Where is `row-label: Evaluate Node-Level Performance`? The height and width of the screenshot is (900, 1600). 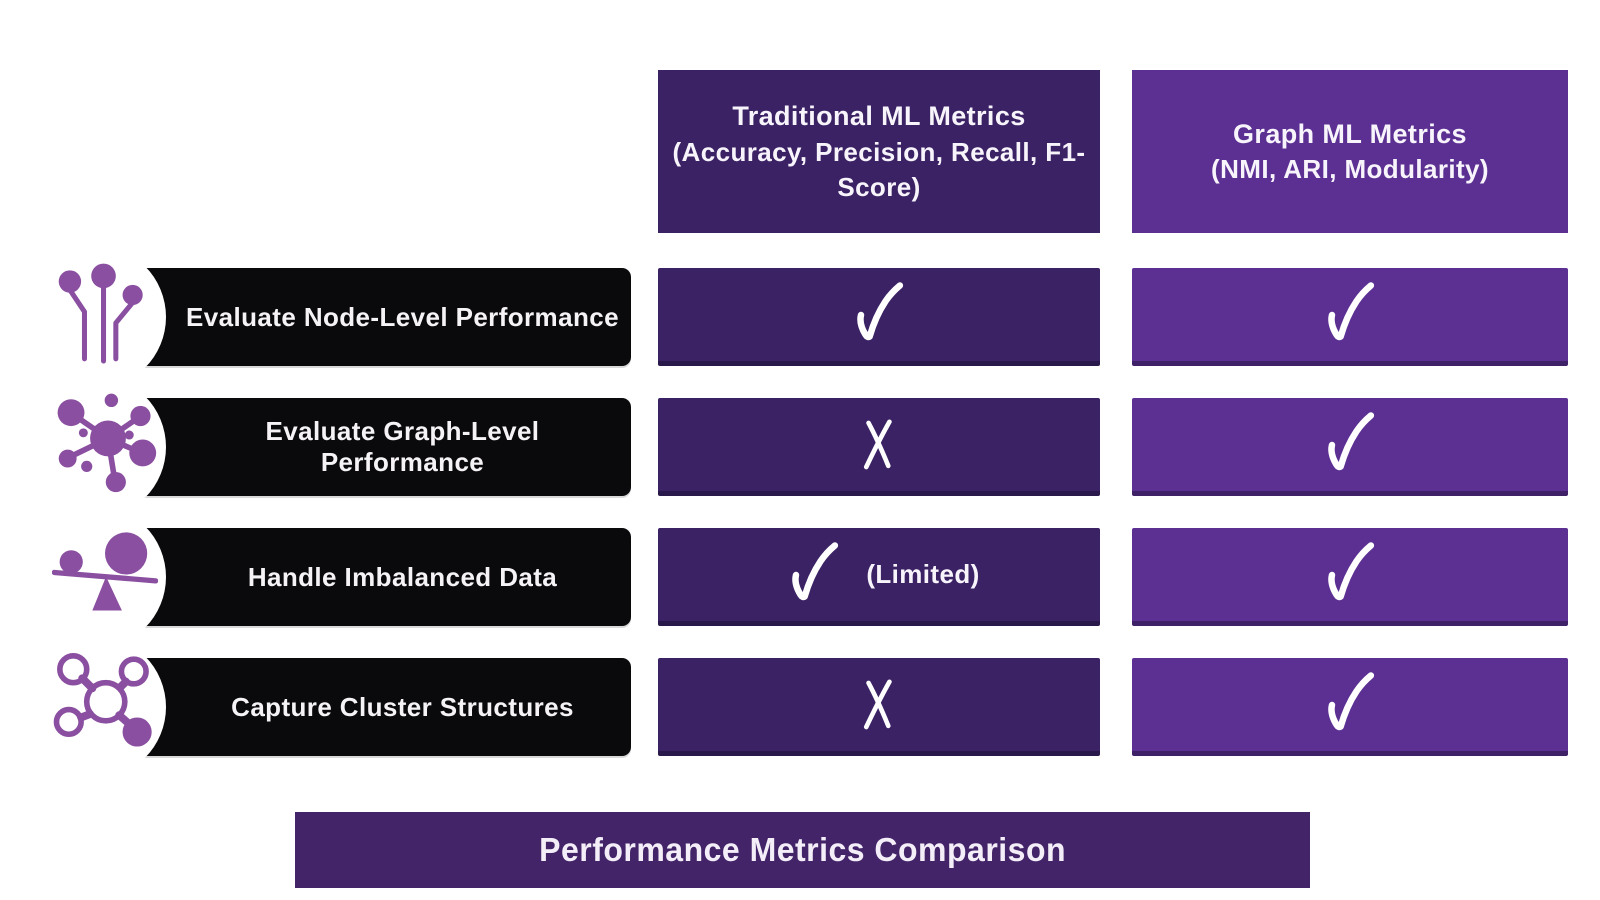
row-label: Evaluate Node-Level Performance is located at coordinates (402, 316).